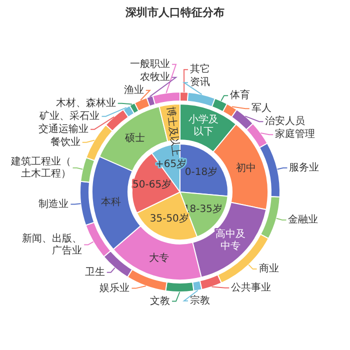  I want to click on slice-label: 军人, so click(261, 108).